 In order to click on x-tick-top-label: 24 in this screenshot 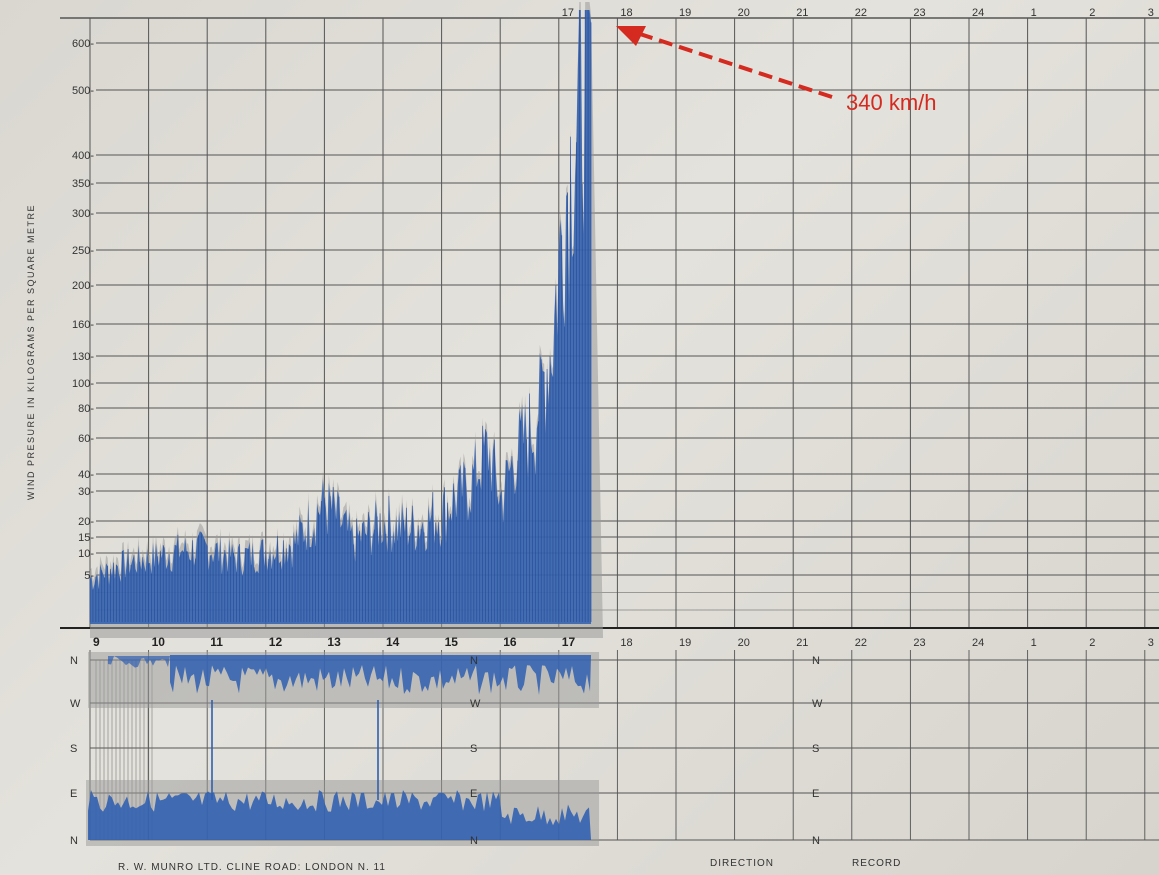, I will do `click(978, 13)`.